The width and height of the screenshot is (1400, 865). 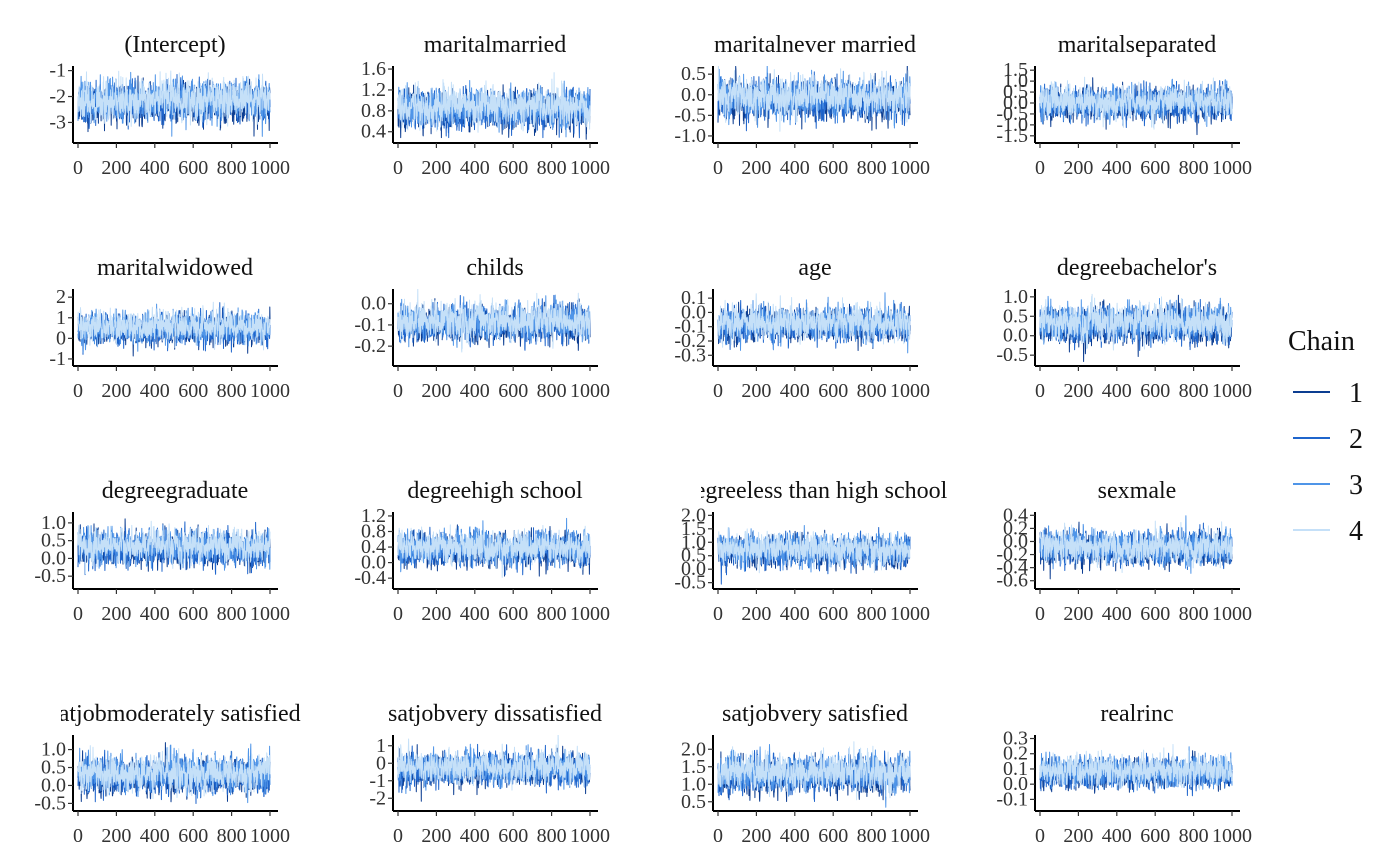 What do you see at coordinates (1356, 393) in the screenshot?
I see `legend-label: 1` at bounding box center [1356, 393].